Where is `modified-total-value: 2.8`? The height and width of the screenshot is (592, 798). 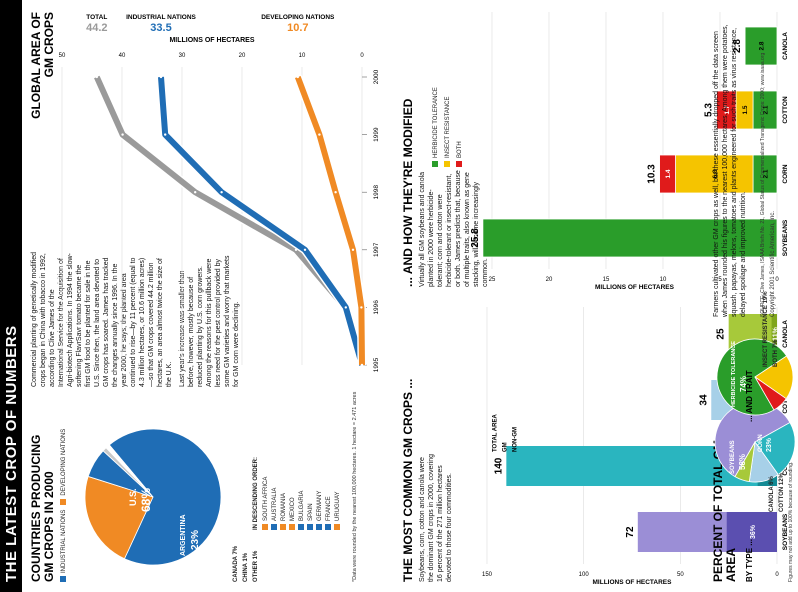 modified-total-value: 2.8 is located at coordinates (737, 46).